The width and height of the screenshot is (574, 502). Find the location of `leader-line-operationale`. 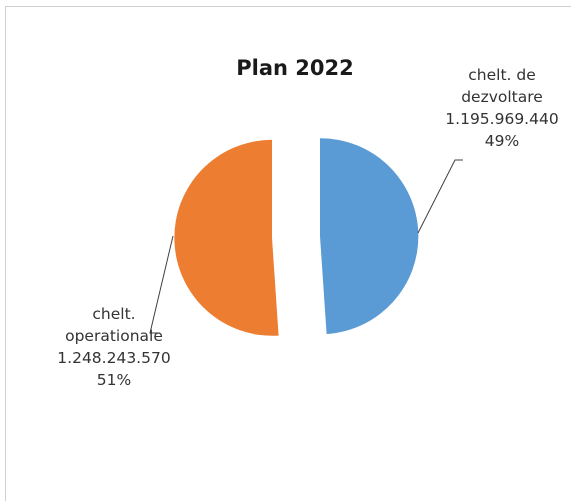

leader-line-operationale is located at coordinates (161, 284).